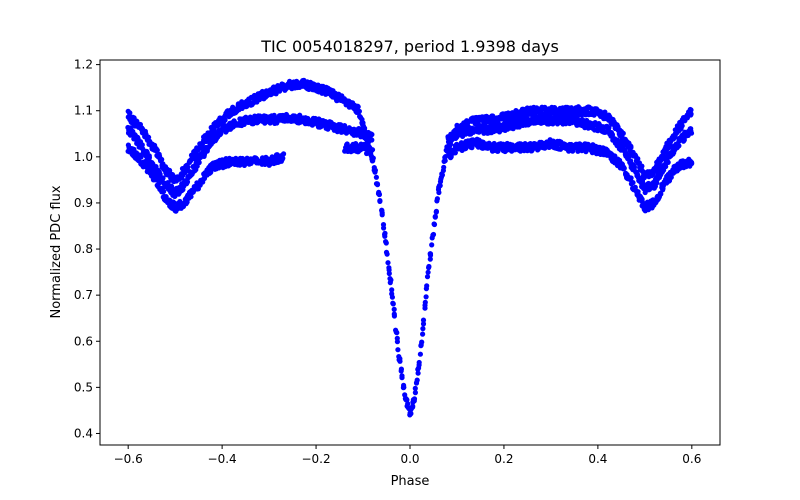  Describe the element at coordinates (83, 65) in the screenshot. I see `y-tick-label: 1.2` at that location.